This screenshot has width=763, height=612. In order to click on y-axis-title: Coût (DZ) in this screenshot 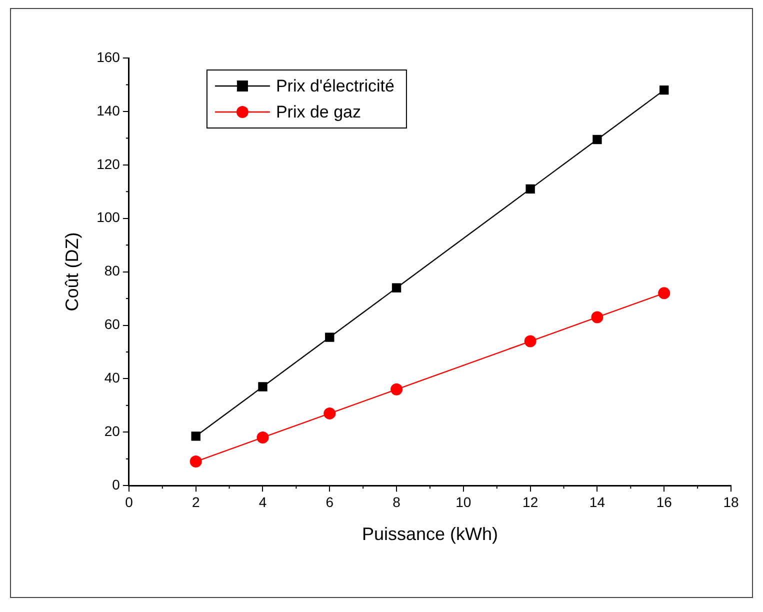, I will do `click(72, 272)`.